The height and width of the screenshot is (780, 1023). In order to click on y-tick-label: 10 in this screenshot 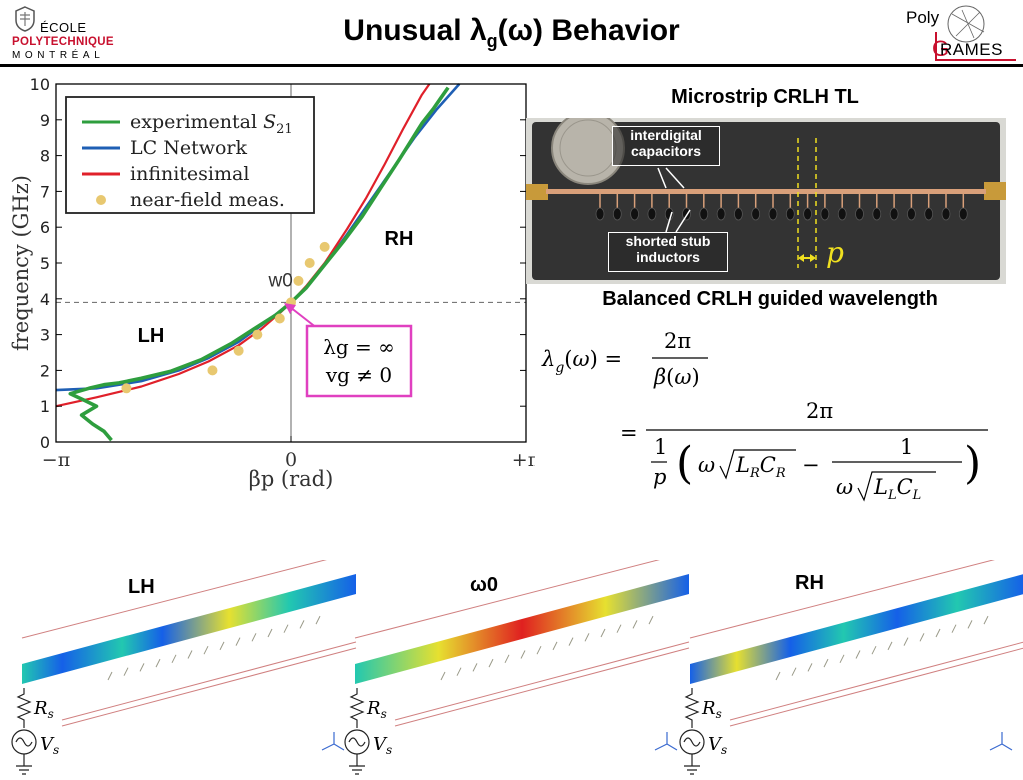, I will do `click(40, 84)`.